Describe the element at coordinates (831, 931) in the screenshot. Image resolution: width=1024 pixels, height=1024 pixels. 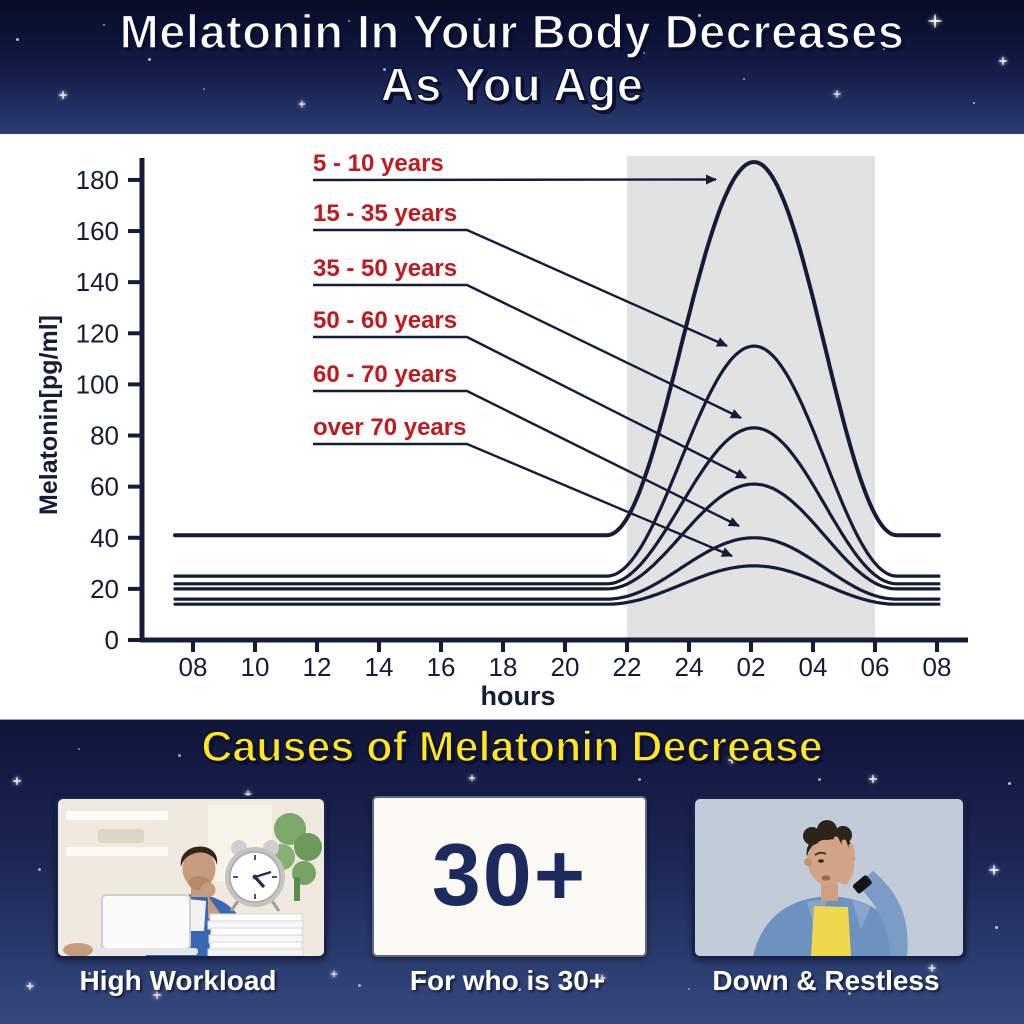
I see `yellow-tshirt` at that location.